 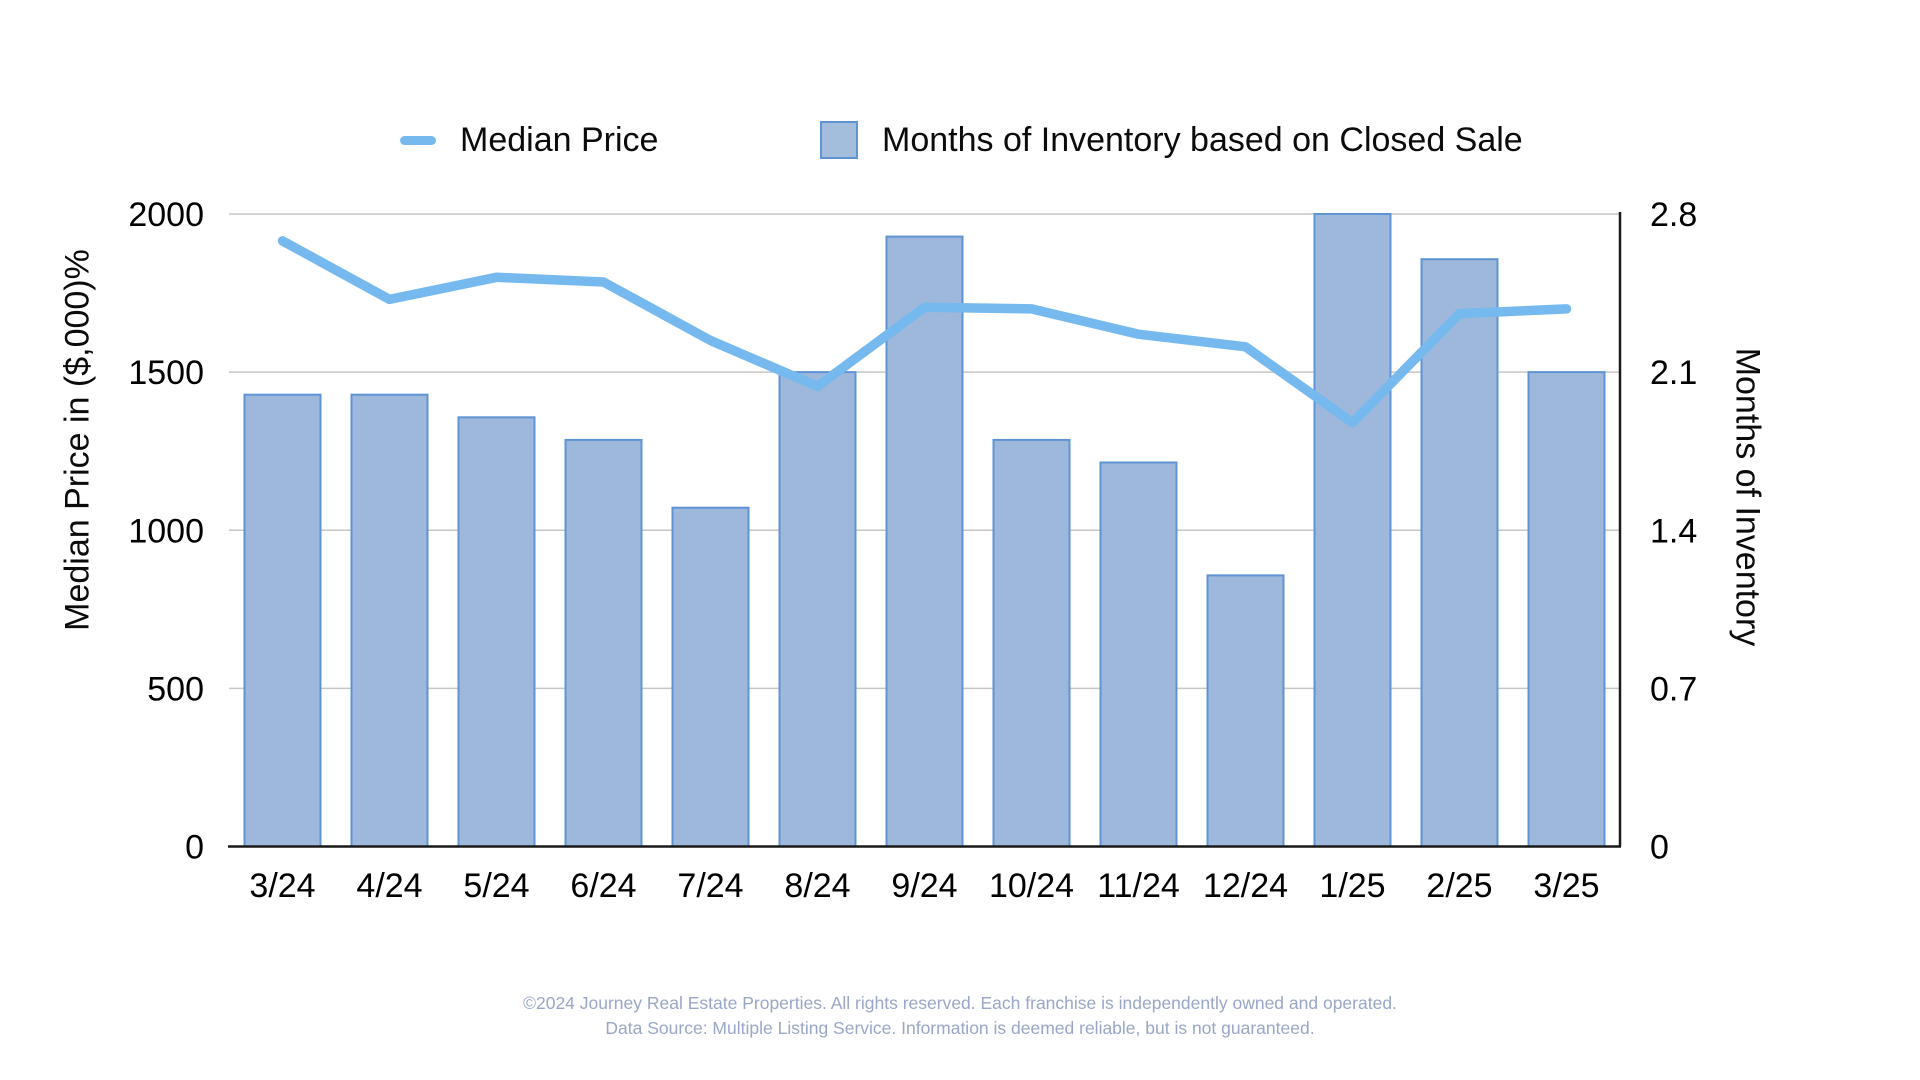 What do you see at coordinates (1245, 711) in the screenshot?
I see `inventory-bar-12/24` at bounding box center [1245, 711].